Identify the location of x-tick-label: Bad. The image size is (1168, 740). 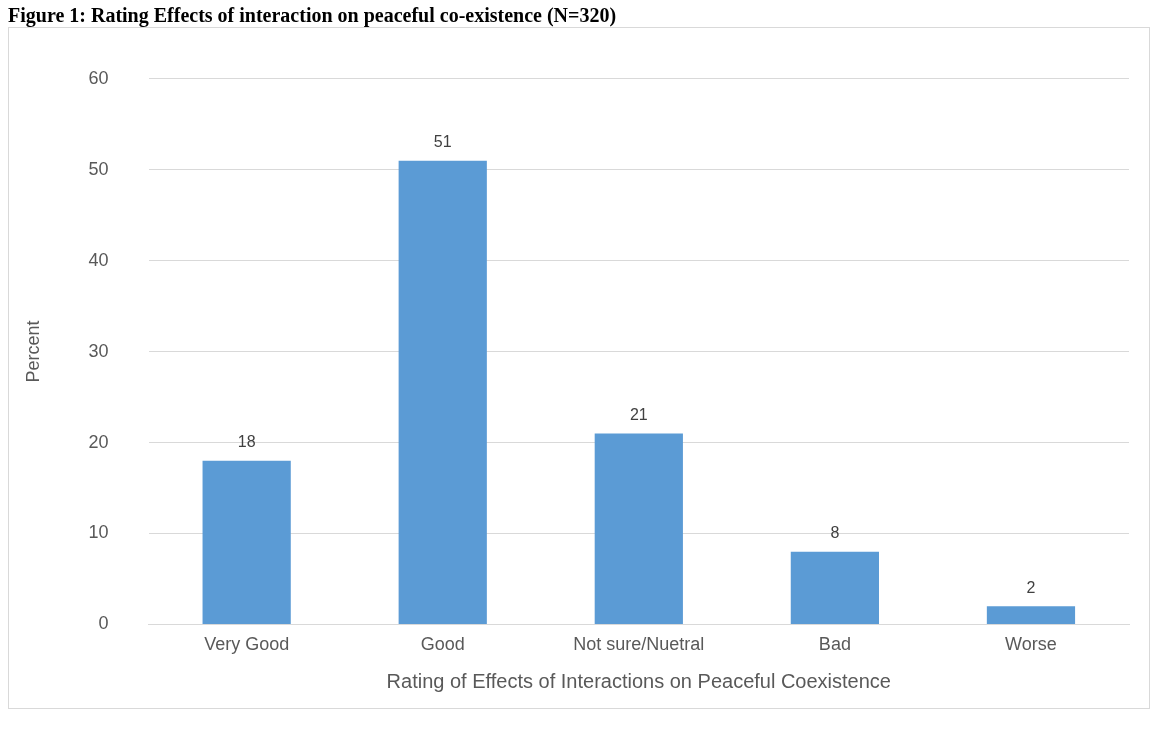
(834, 644).